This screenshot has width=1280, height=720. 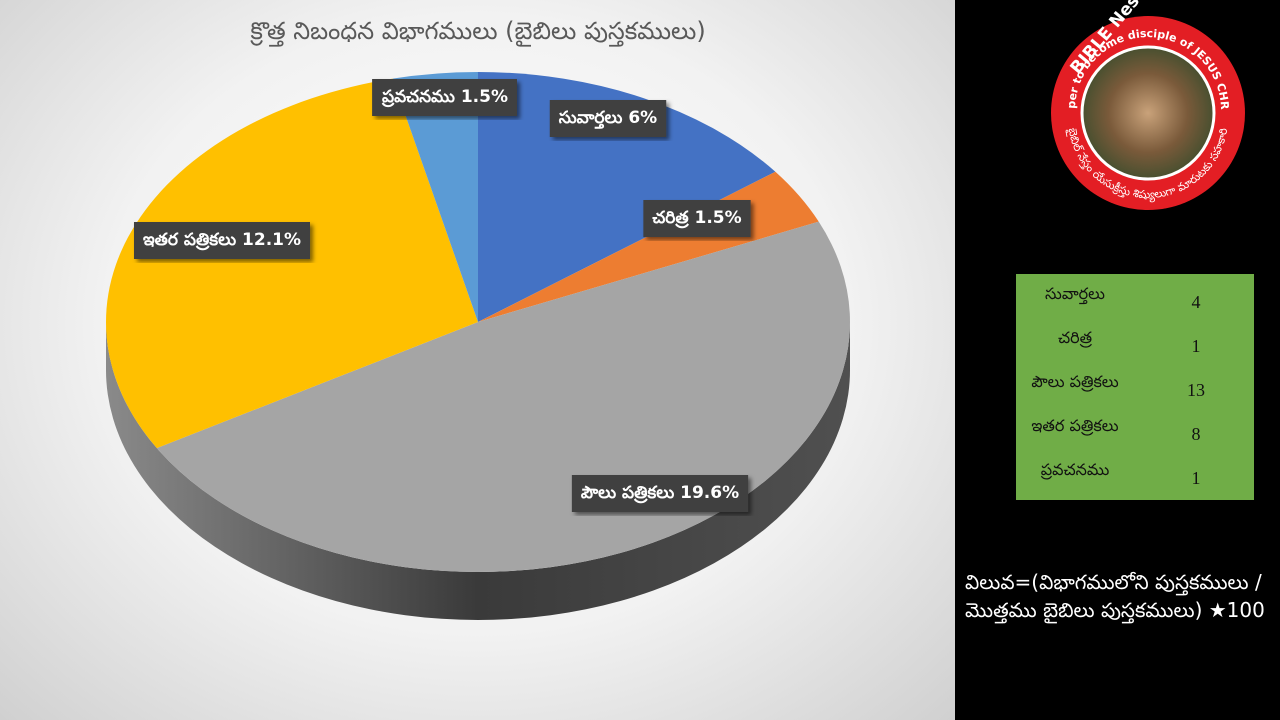 I want to click on data-label: ప్రవచనము 1.5%, so click(x=444, y=97).